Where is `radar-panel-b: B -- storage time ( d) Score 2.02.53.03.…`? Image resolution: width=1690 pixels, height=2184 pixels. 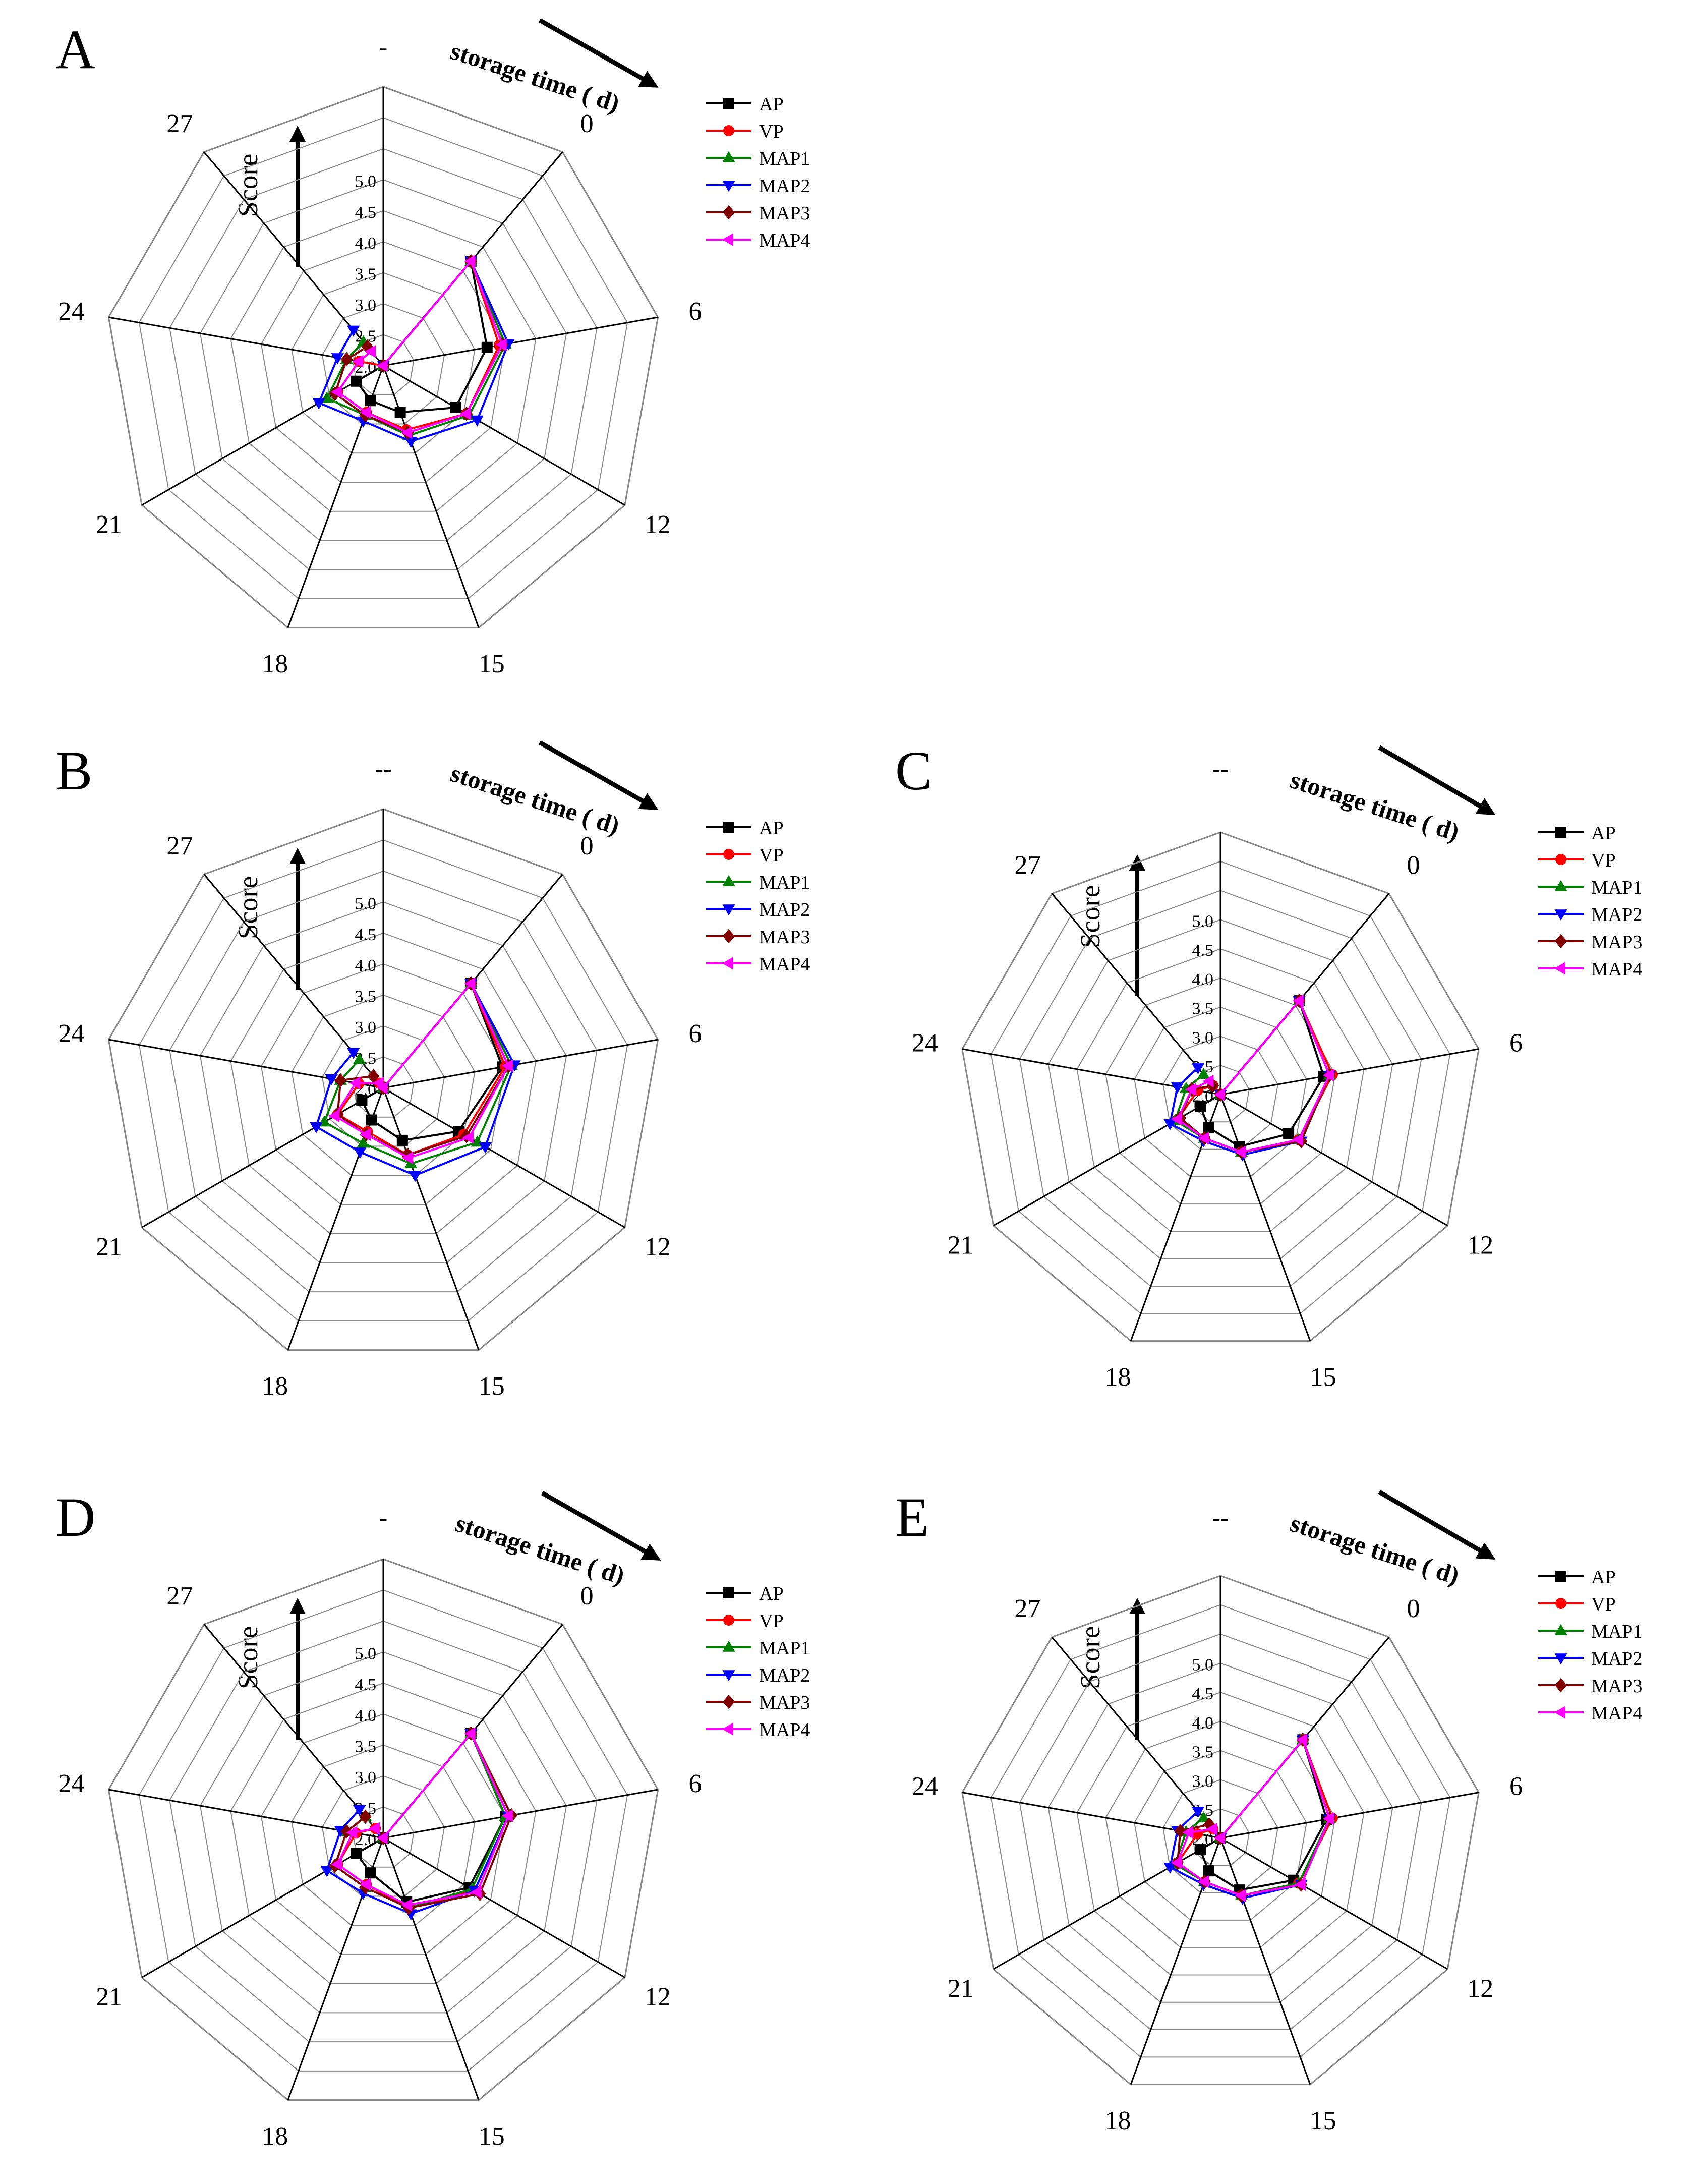 radar-panel-b: B -- storage time ( d) Score 2.02.53.03.… is located at coordinates (432, 1070).